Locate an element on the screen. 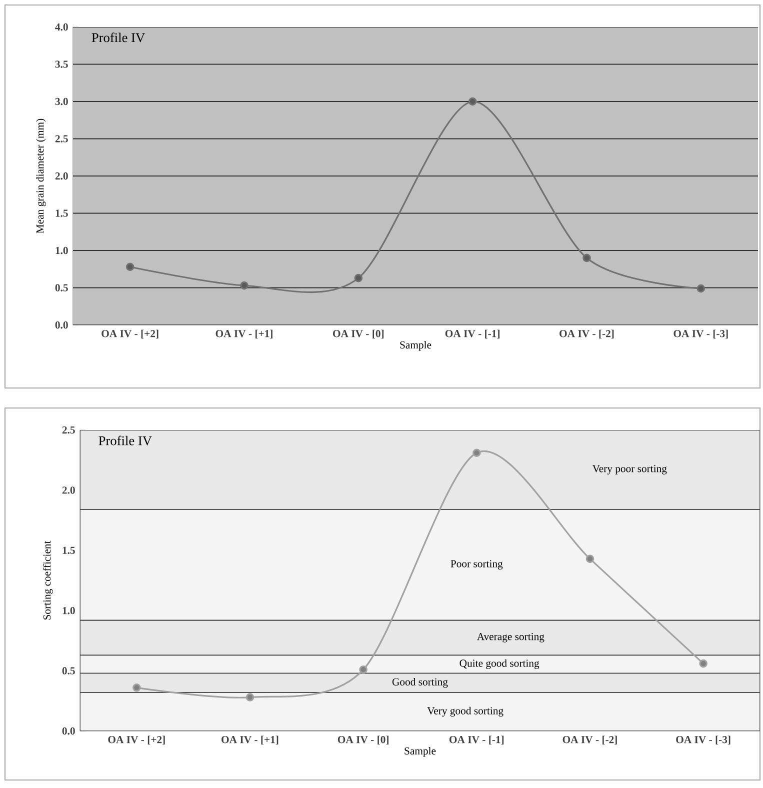 This screenshot has height=788, width=763. y-tick-label: 3.0 is located at coordinates (61, 102).